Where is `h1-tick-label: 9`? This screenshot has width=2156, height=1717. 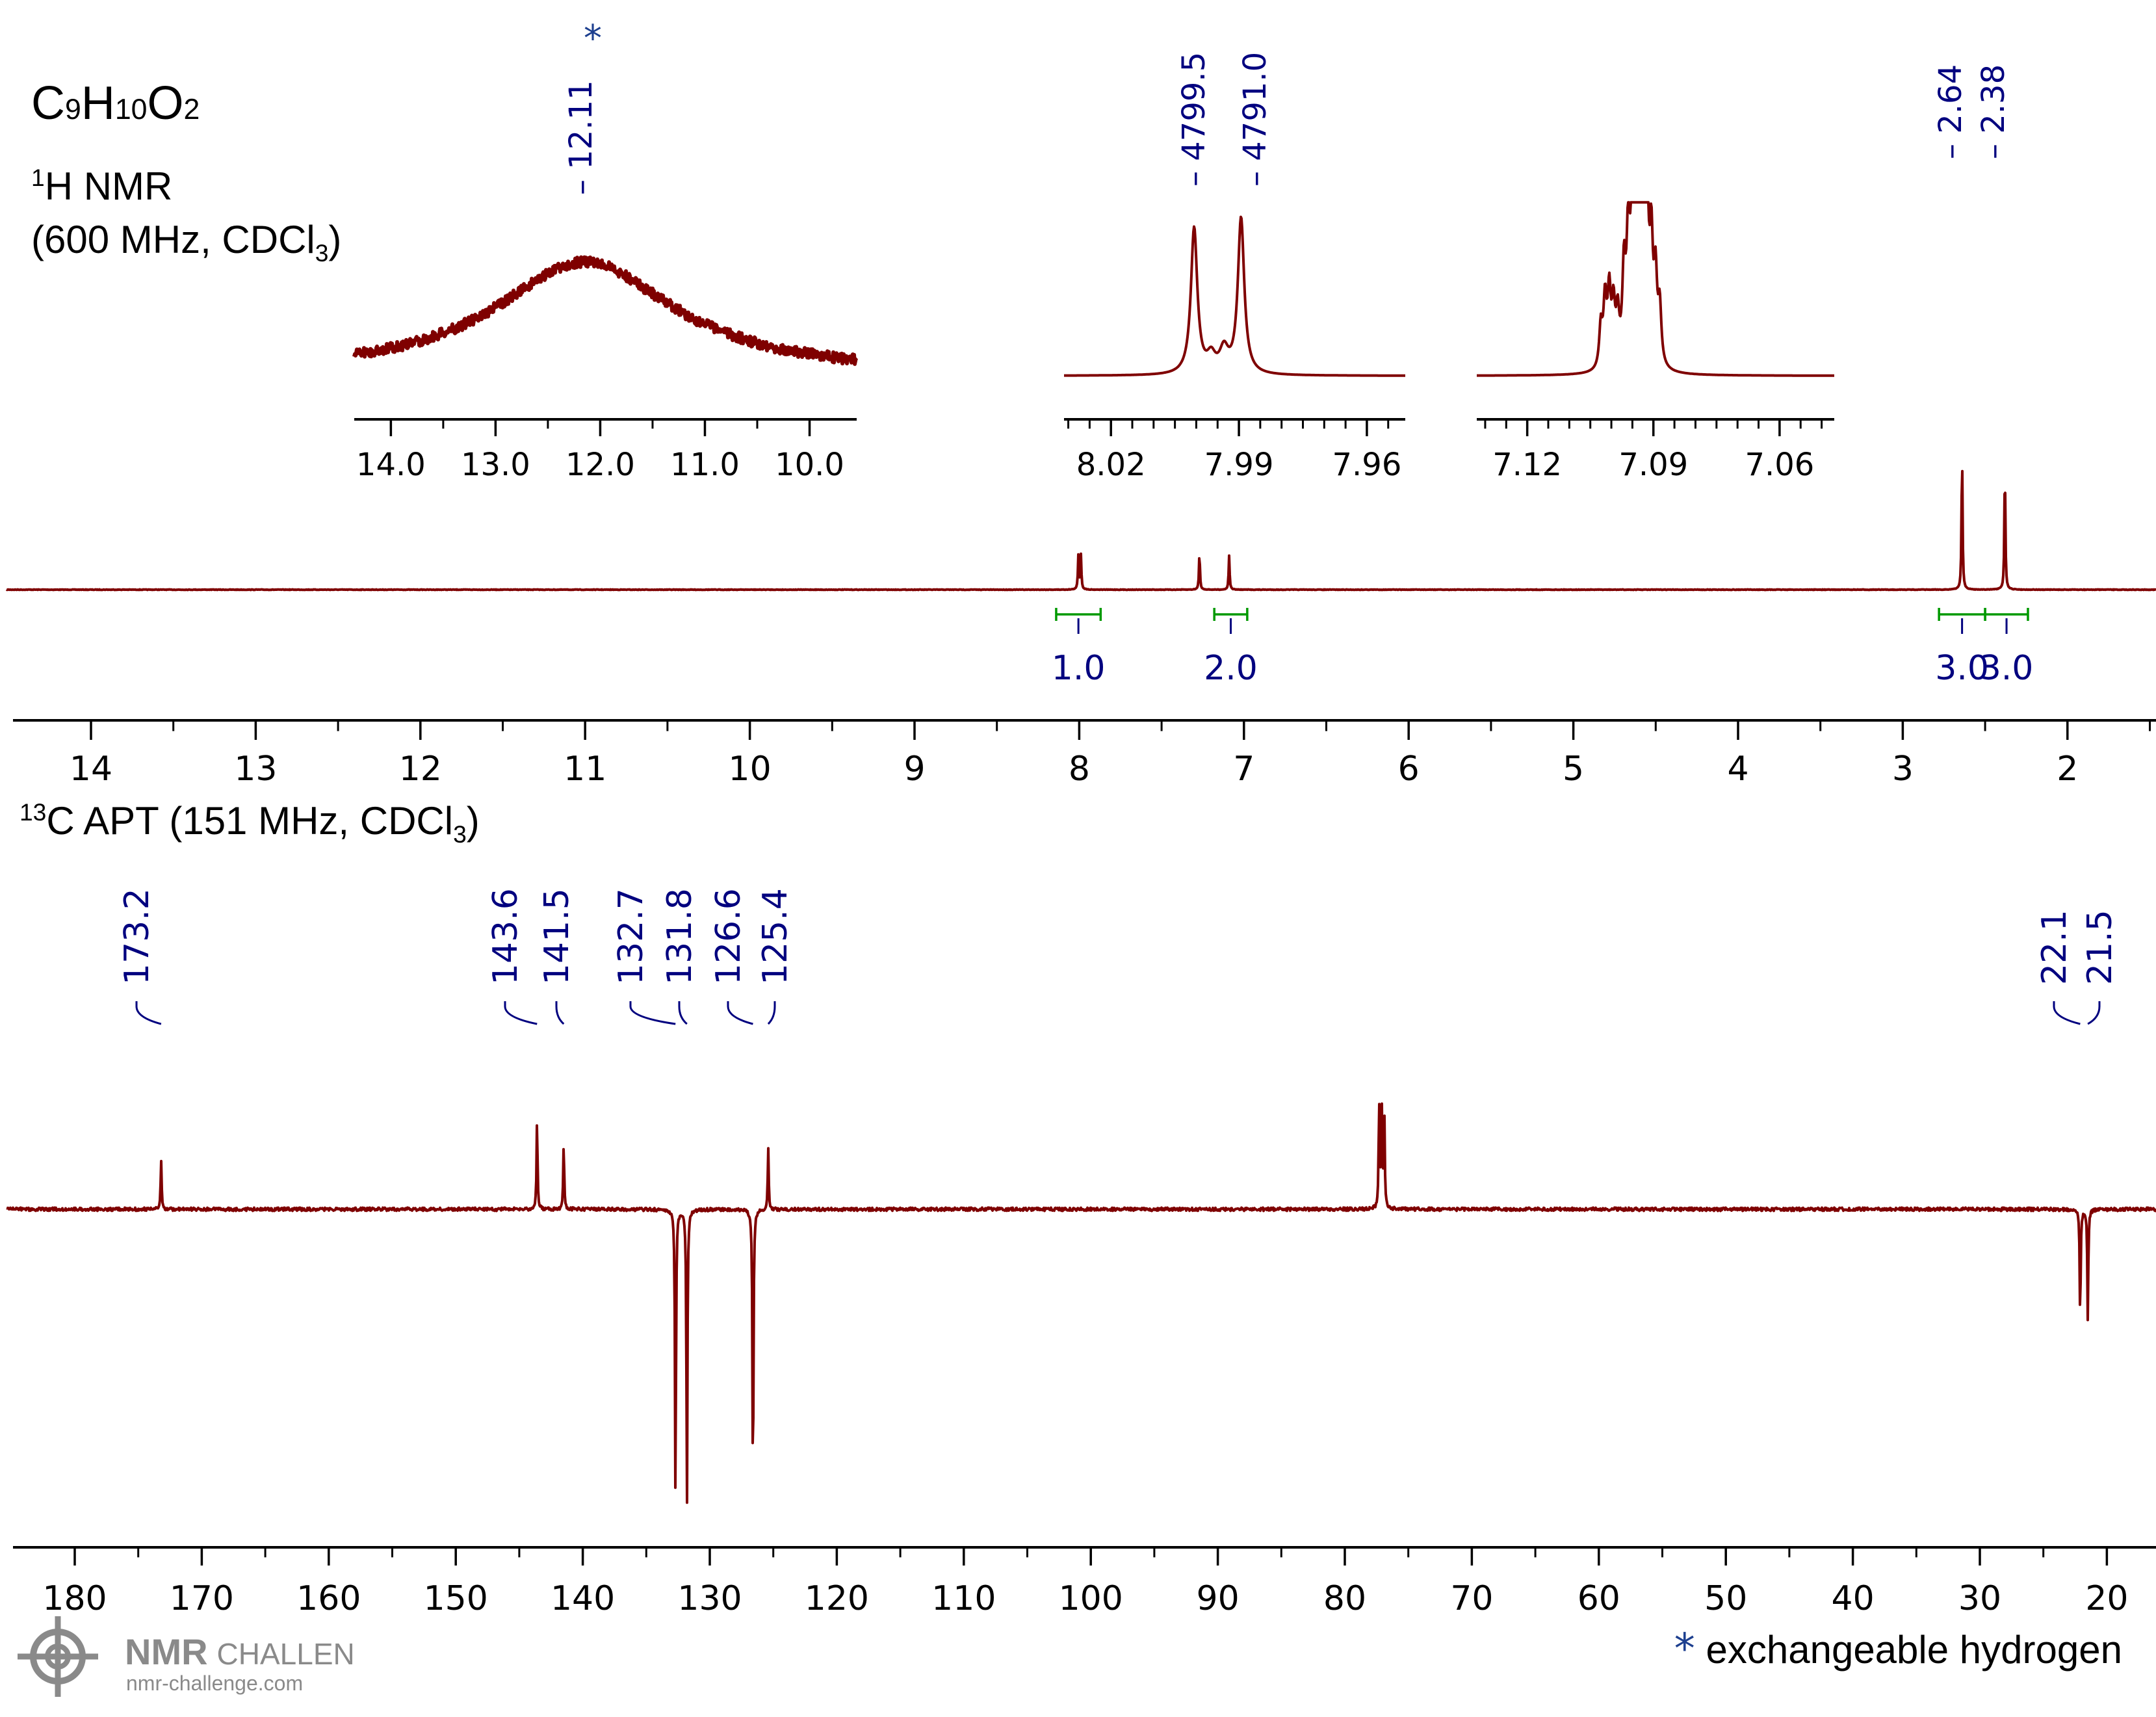 h1-tick-label: 9 is located at coordinates (914, 769).